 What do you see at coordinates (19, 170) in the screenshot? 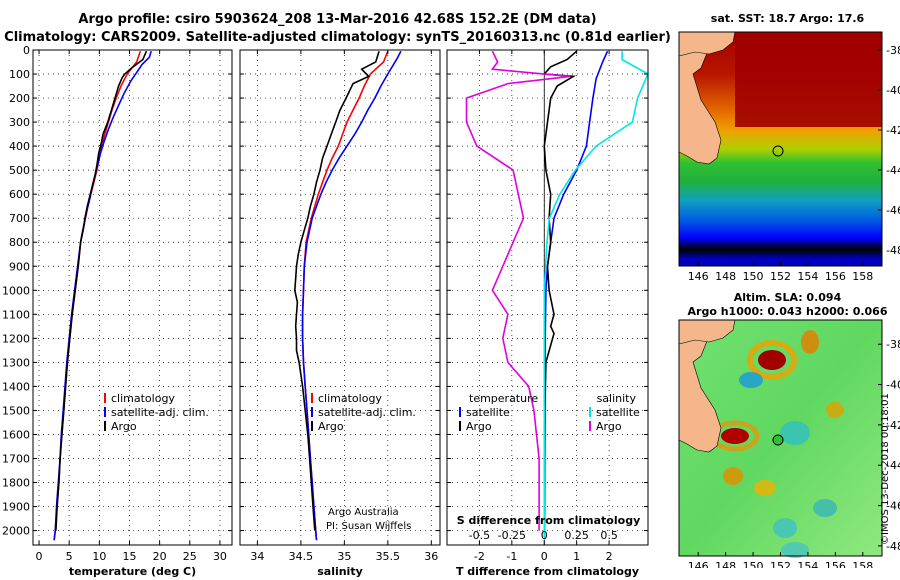
I see `ytick-label: 500` at bounding box center [19, 170].